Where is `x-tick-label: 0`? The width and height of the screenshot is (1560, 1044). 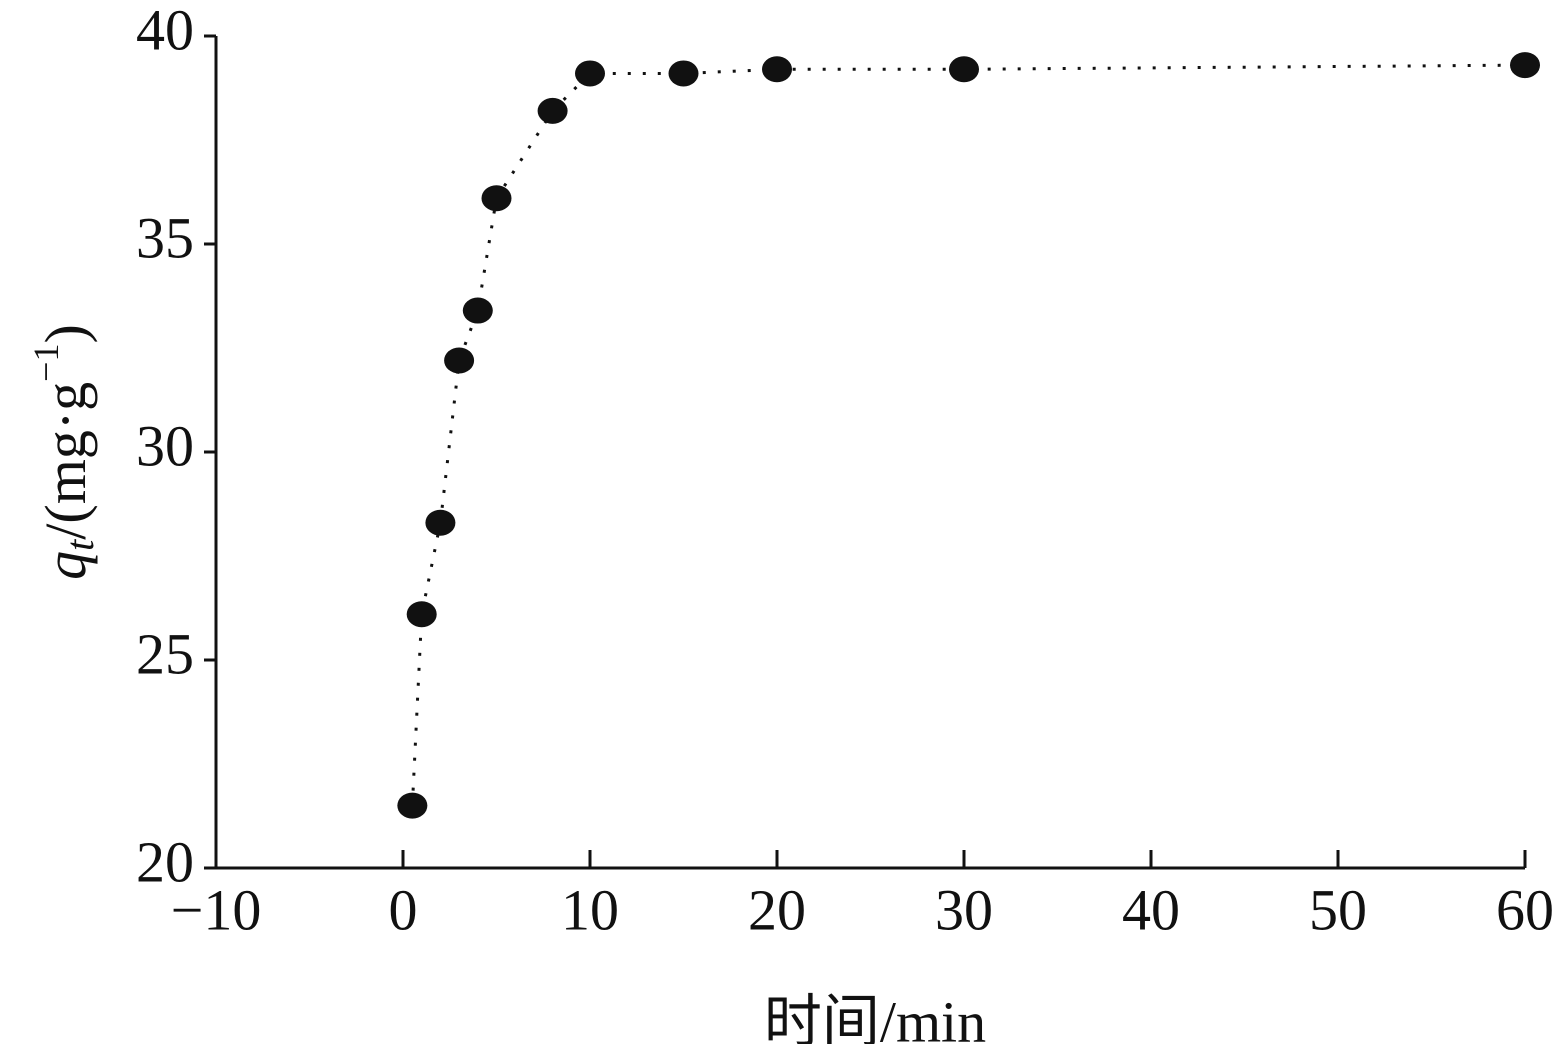 x-tick-label: 0 is located at coordinates (403, 909).